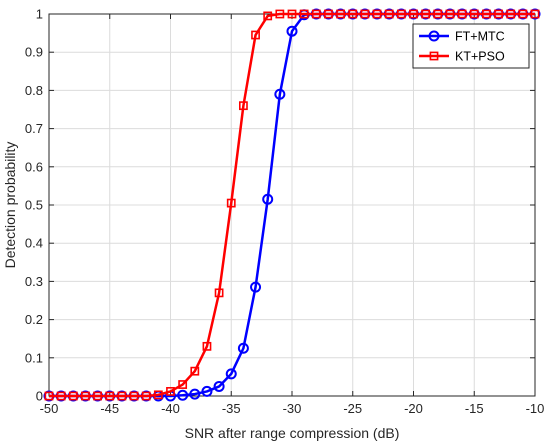 The height and width of the screenshot is (447, 550). Describe the element at coordinates (10, 205) in the screenshot. I see `y-axis-label: Detection probability` at that location.